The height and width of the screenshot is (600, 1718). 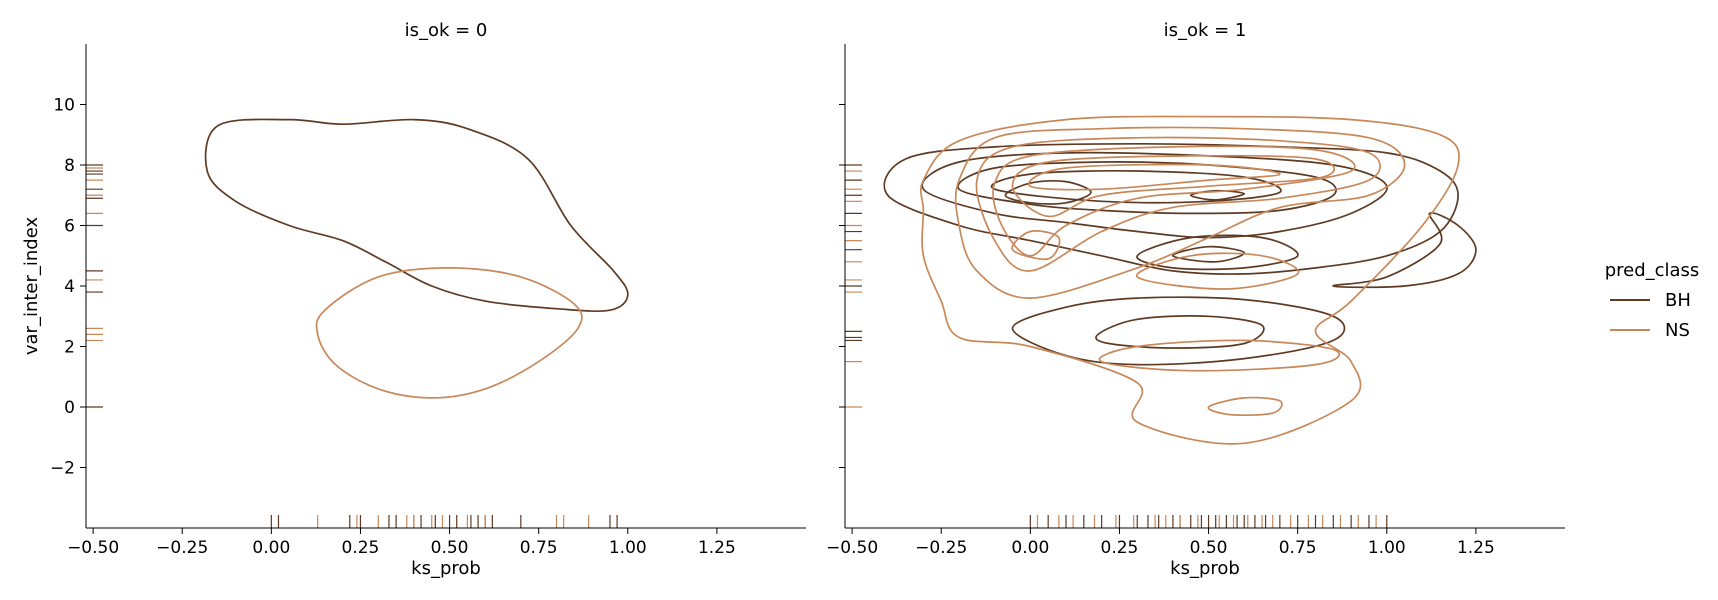 What do you see at coordinates (31, 286) in the screenshot?
I see `y-axis-label: var_inter_index` at bounding box center [31, 286].